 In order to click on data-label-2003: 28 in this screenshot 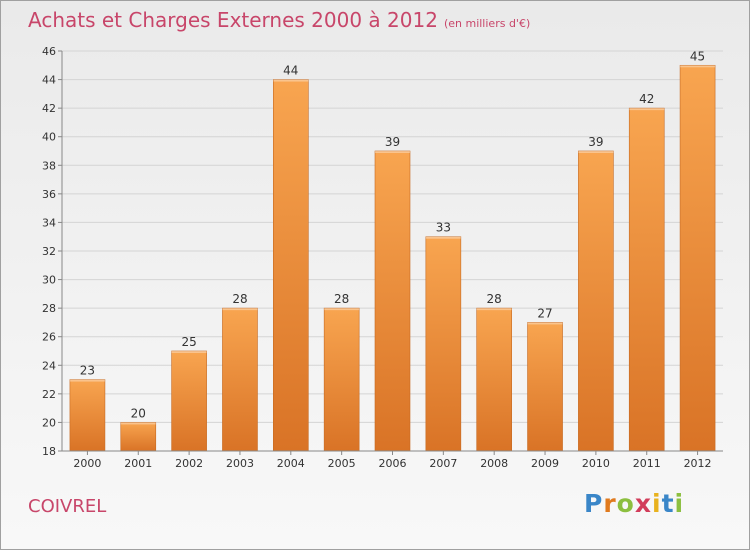, I will do `click(239, 299)`.